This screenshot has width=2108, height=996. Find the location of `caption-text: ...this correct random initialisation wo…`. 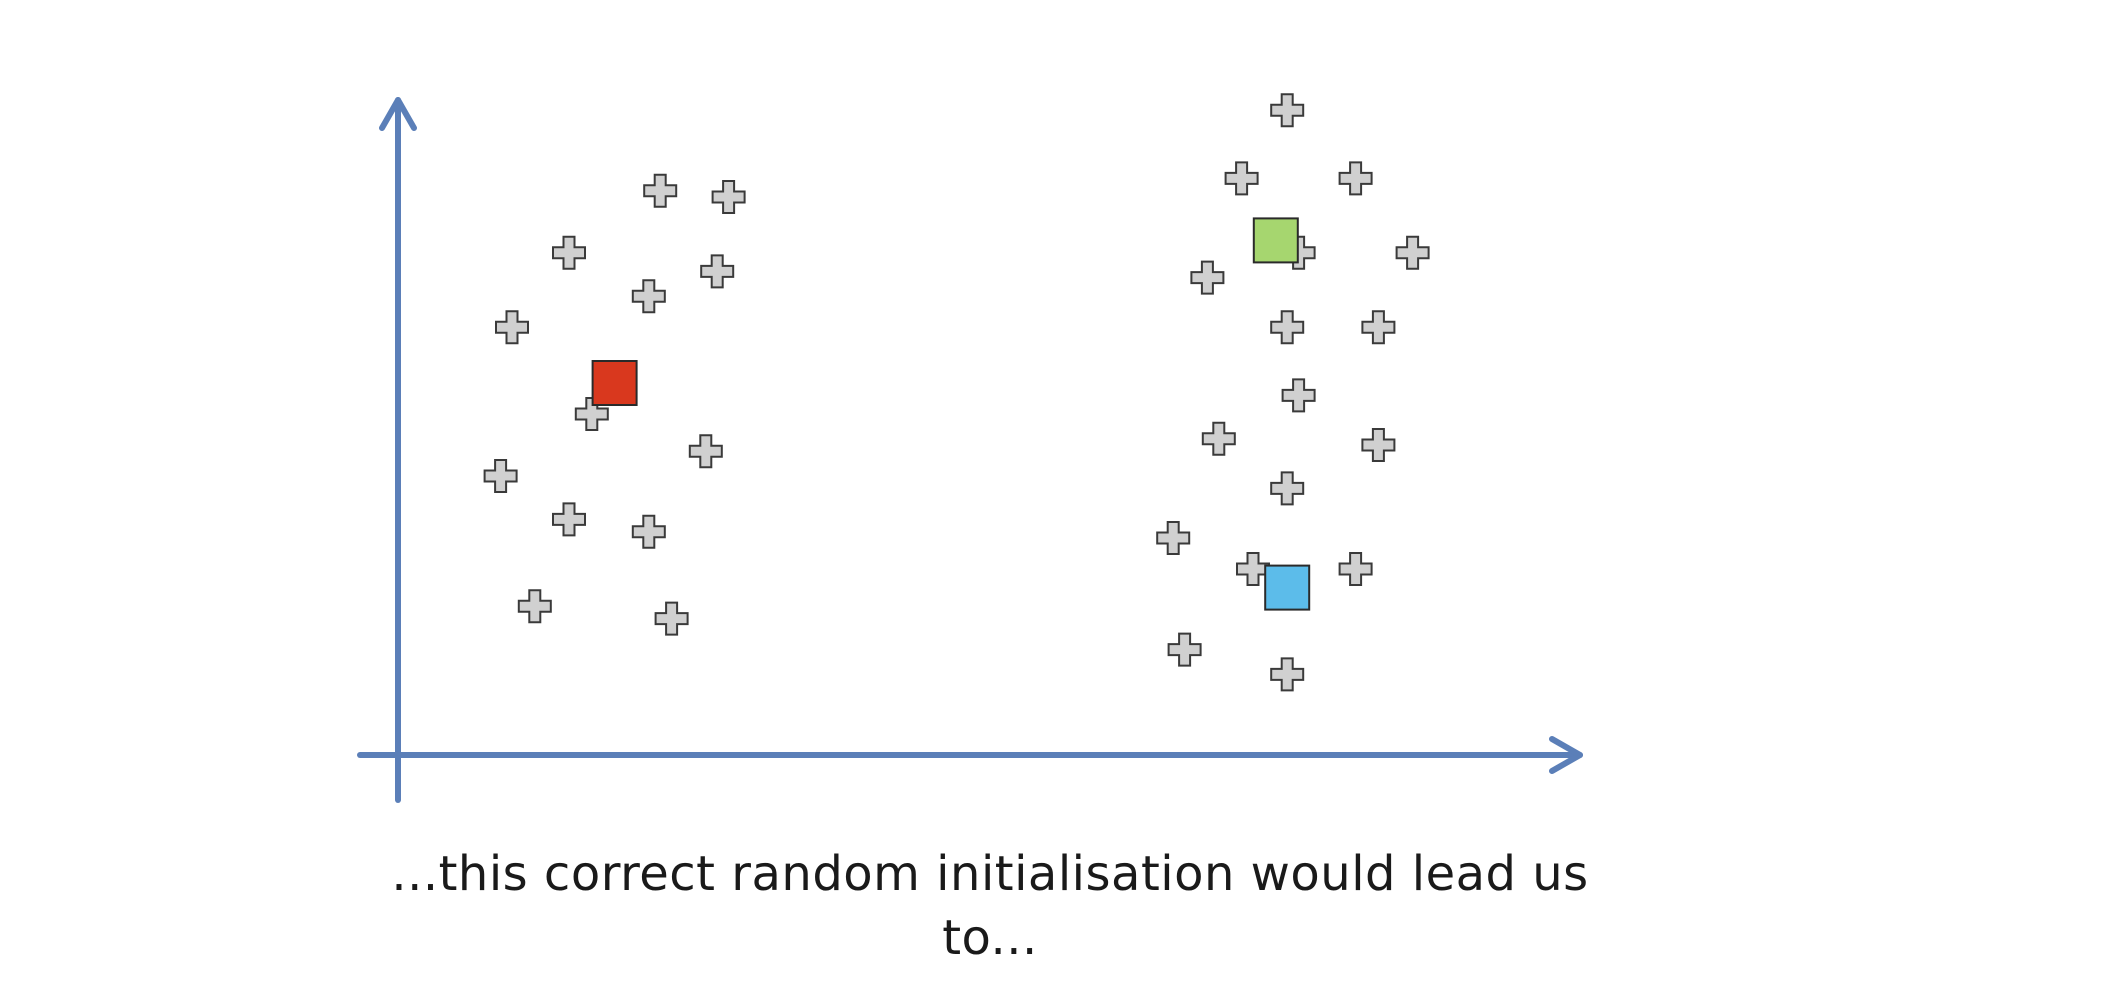

caption-text: ...this correct random initialisation wo… is located at coordinates (990, 906).